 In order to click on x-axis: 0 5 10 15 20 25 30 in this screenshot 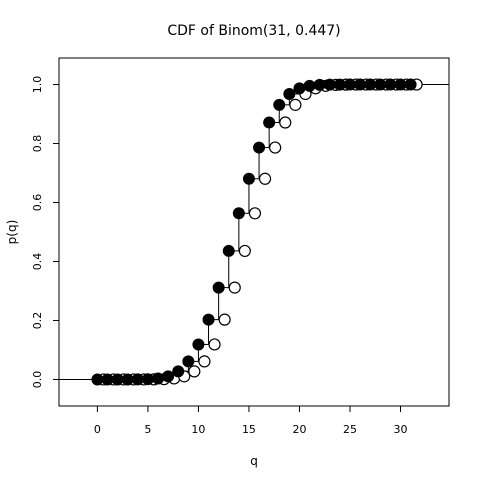, I will do `click(251, 421)`.